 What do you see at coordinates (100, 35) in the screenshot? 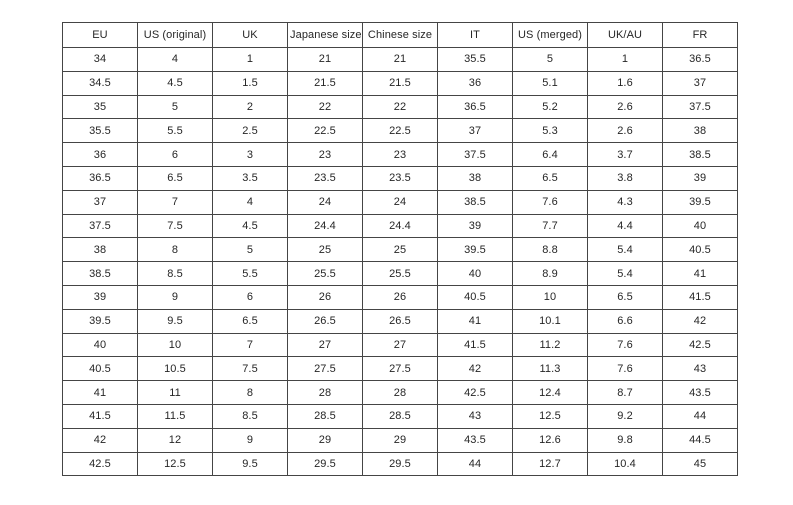
I see `column-header: EU` at bounding box center [100, 35].